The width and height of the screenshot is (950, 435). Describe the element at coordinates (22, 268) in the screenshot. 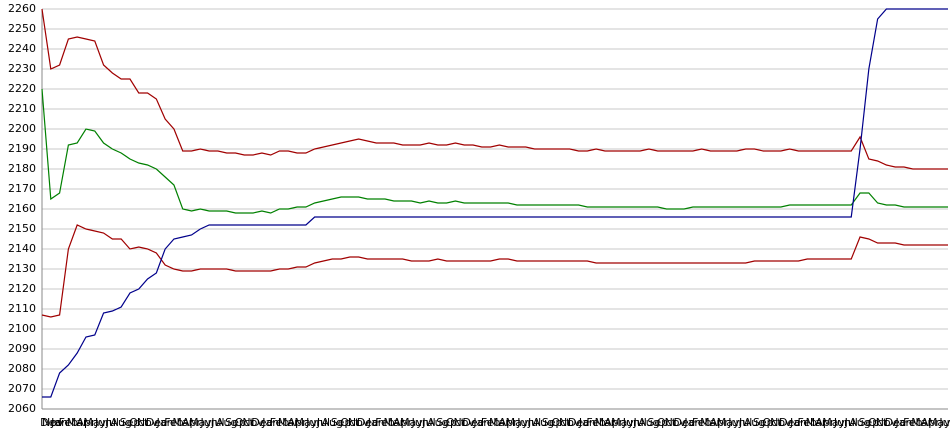

I see `y-tick-label: 2130` at that location.